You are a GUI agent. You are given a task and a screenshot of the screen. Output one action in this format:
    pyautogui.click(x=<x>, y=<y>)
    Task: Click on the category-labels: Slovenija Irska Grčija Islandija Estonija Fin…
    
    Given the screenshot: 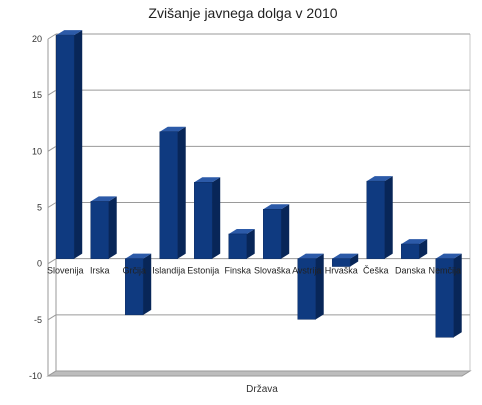 What is the action you would take?
    pyautogui.click(x=254, y=271)
    